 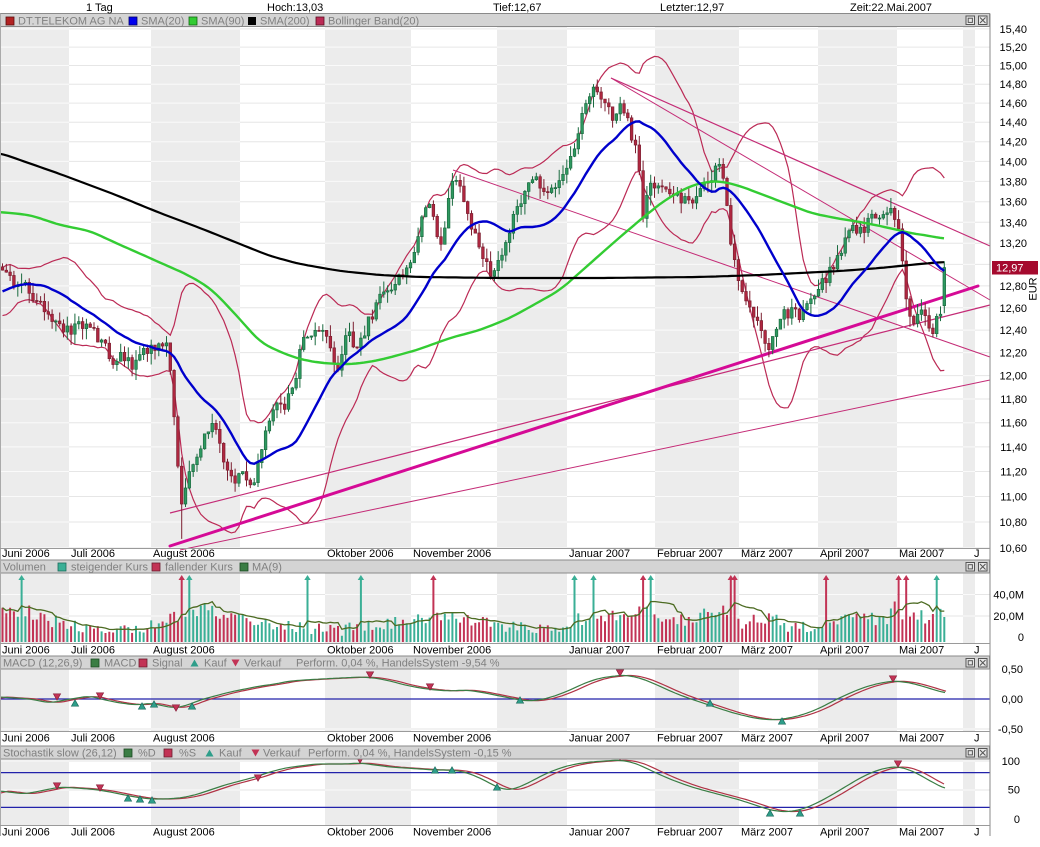 I want to click on svg-text: EUR, so click(x=1034, y=288).